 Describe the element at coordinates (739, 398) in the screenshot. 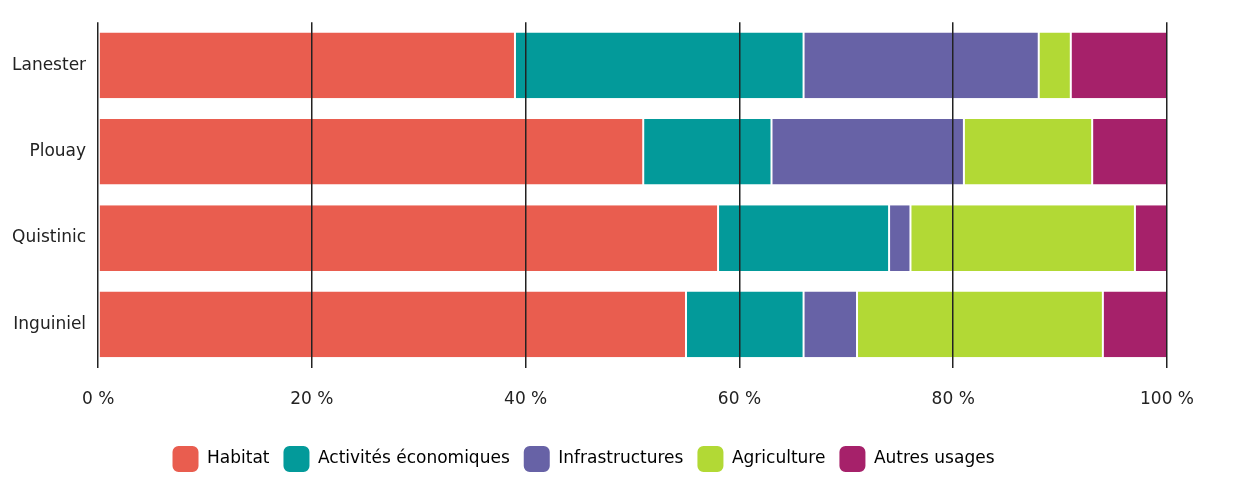

I see `x-tick-label: 60 %` at that location.